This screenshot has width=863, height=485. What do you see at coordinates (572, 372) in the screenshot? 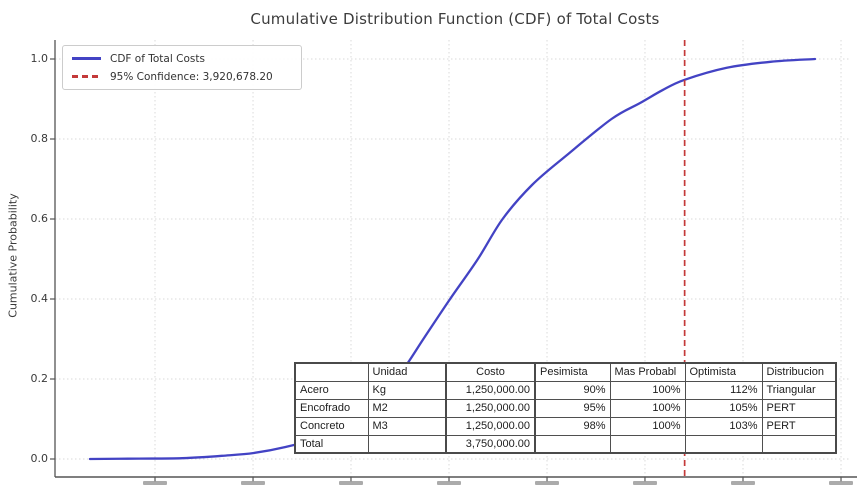
I see `table-header-cell: Pesimista` at bounding box center [572, 372].